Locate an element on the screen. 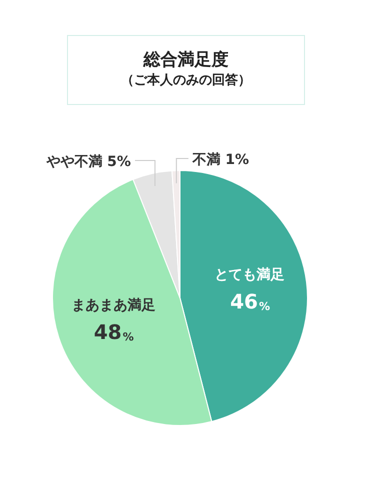 Image resolution: width=370 pixels, height=487 pixels. data-label: 46% is located at coordinates (250, 301).